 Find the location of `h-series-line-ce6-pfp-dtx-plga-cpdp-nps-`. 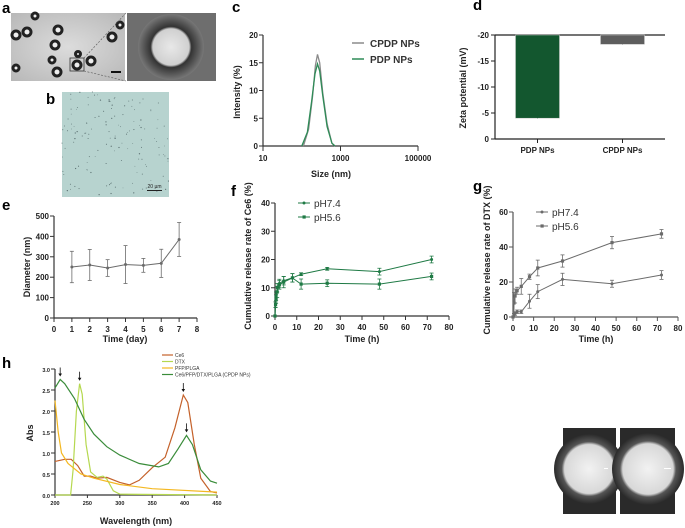

h-series-line-ce6-pfp-dtx-plga-cpdp-nps- is located at coordinates (136, 431).